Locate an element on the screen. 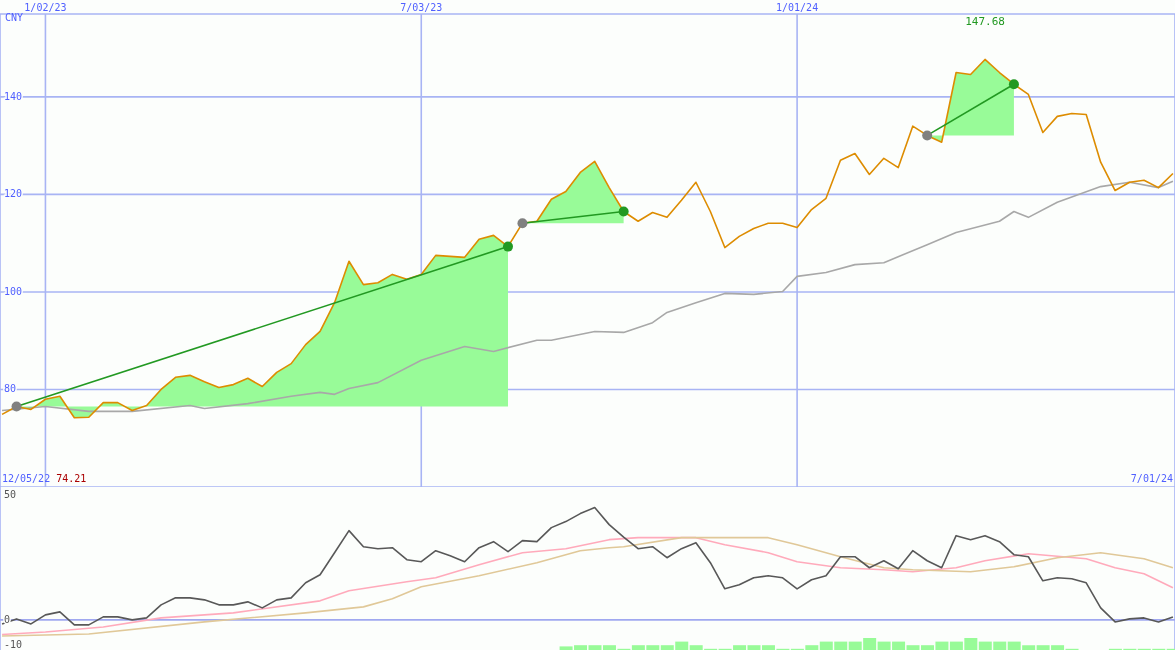 This screenshot has height=650, width=1175. x-tick-label: 1/01/24 is located at coordinates (797, 7).